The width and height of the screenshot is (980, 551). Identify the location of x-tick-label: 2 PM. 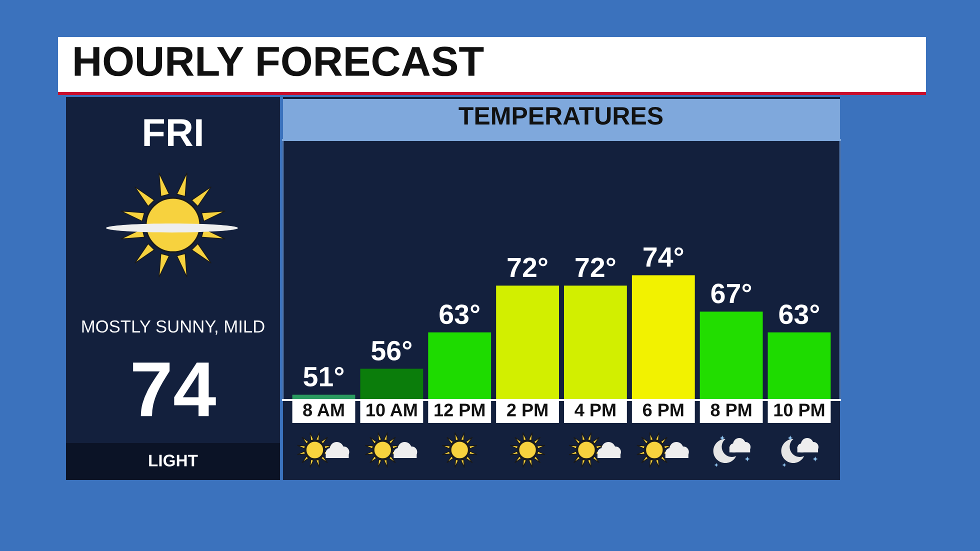
(527, 410).